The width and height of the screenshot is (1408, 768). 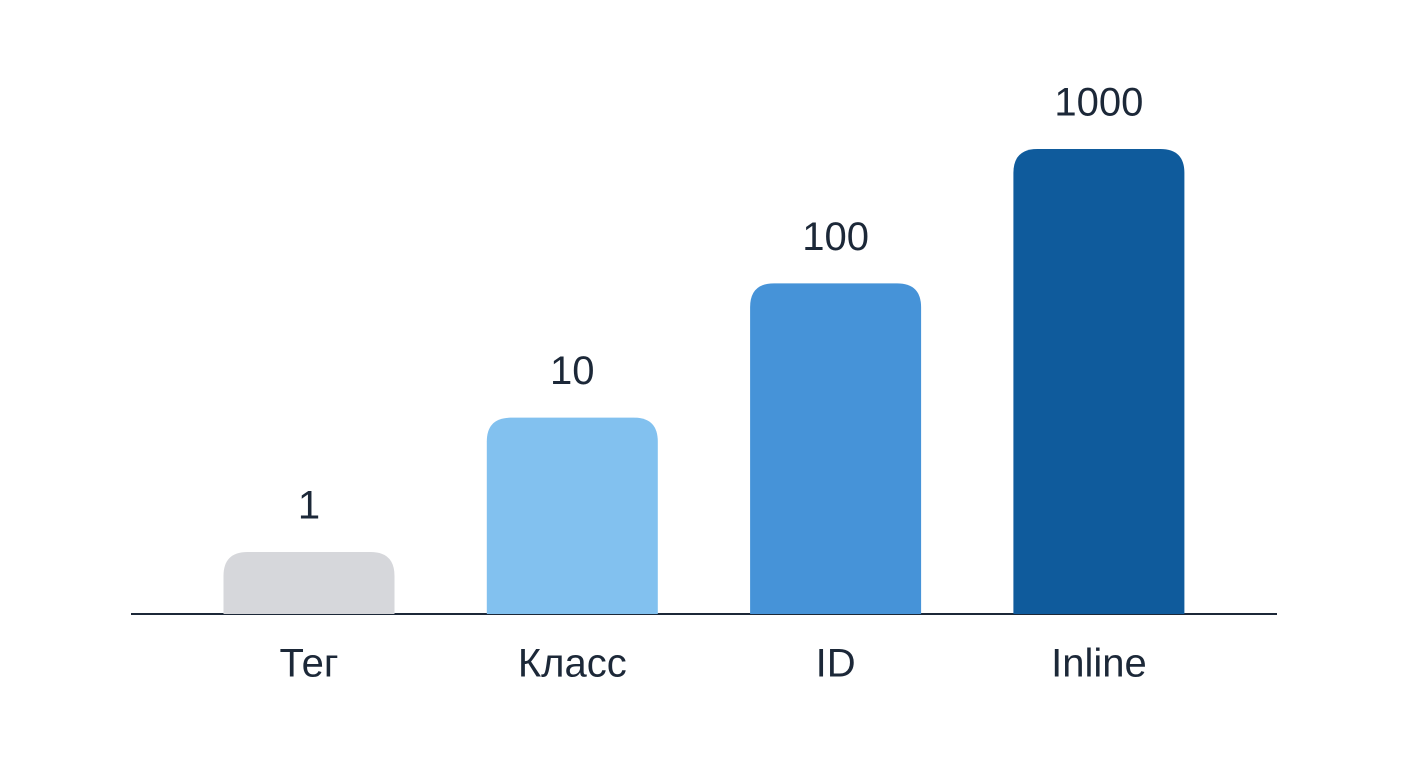 I want to click on value-label: 10, so click(x=572, y=371).